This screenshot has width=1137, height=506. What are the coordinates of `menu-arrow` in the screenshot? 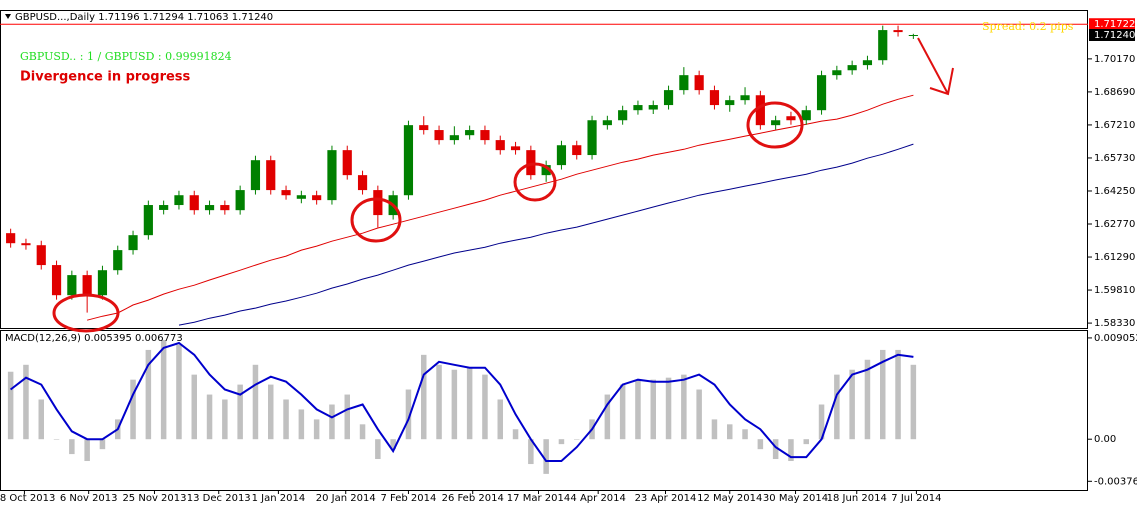 It's located at (8, 16).